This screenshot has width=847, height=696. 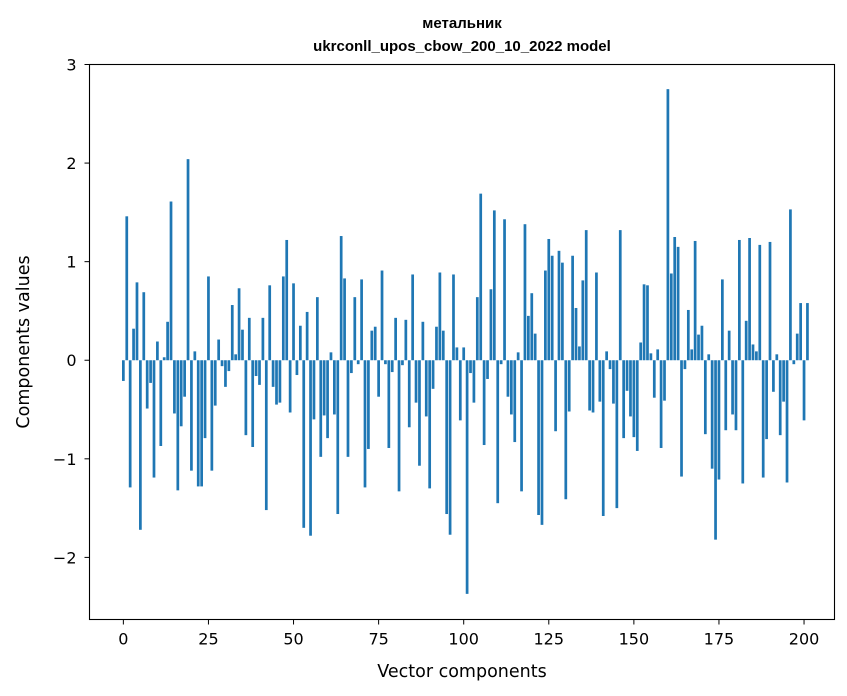 I want to click on x-tick-label: 75, so click(x=378, y=639).